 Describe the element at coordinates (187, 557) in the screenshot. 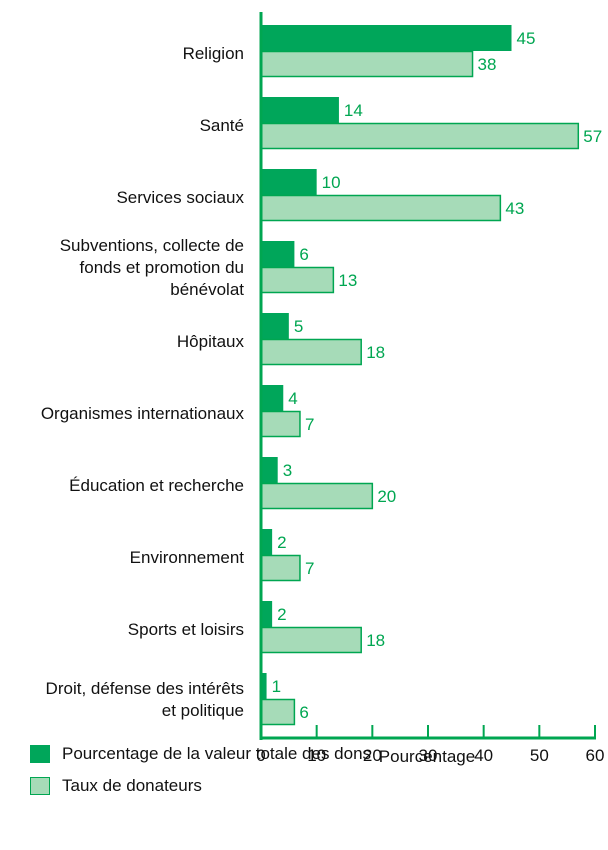

I see `category-label: Environnement` at that location.